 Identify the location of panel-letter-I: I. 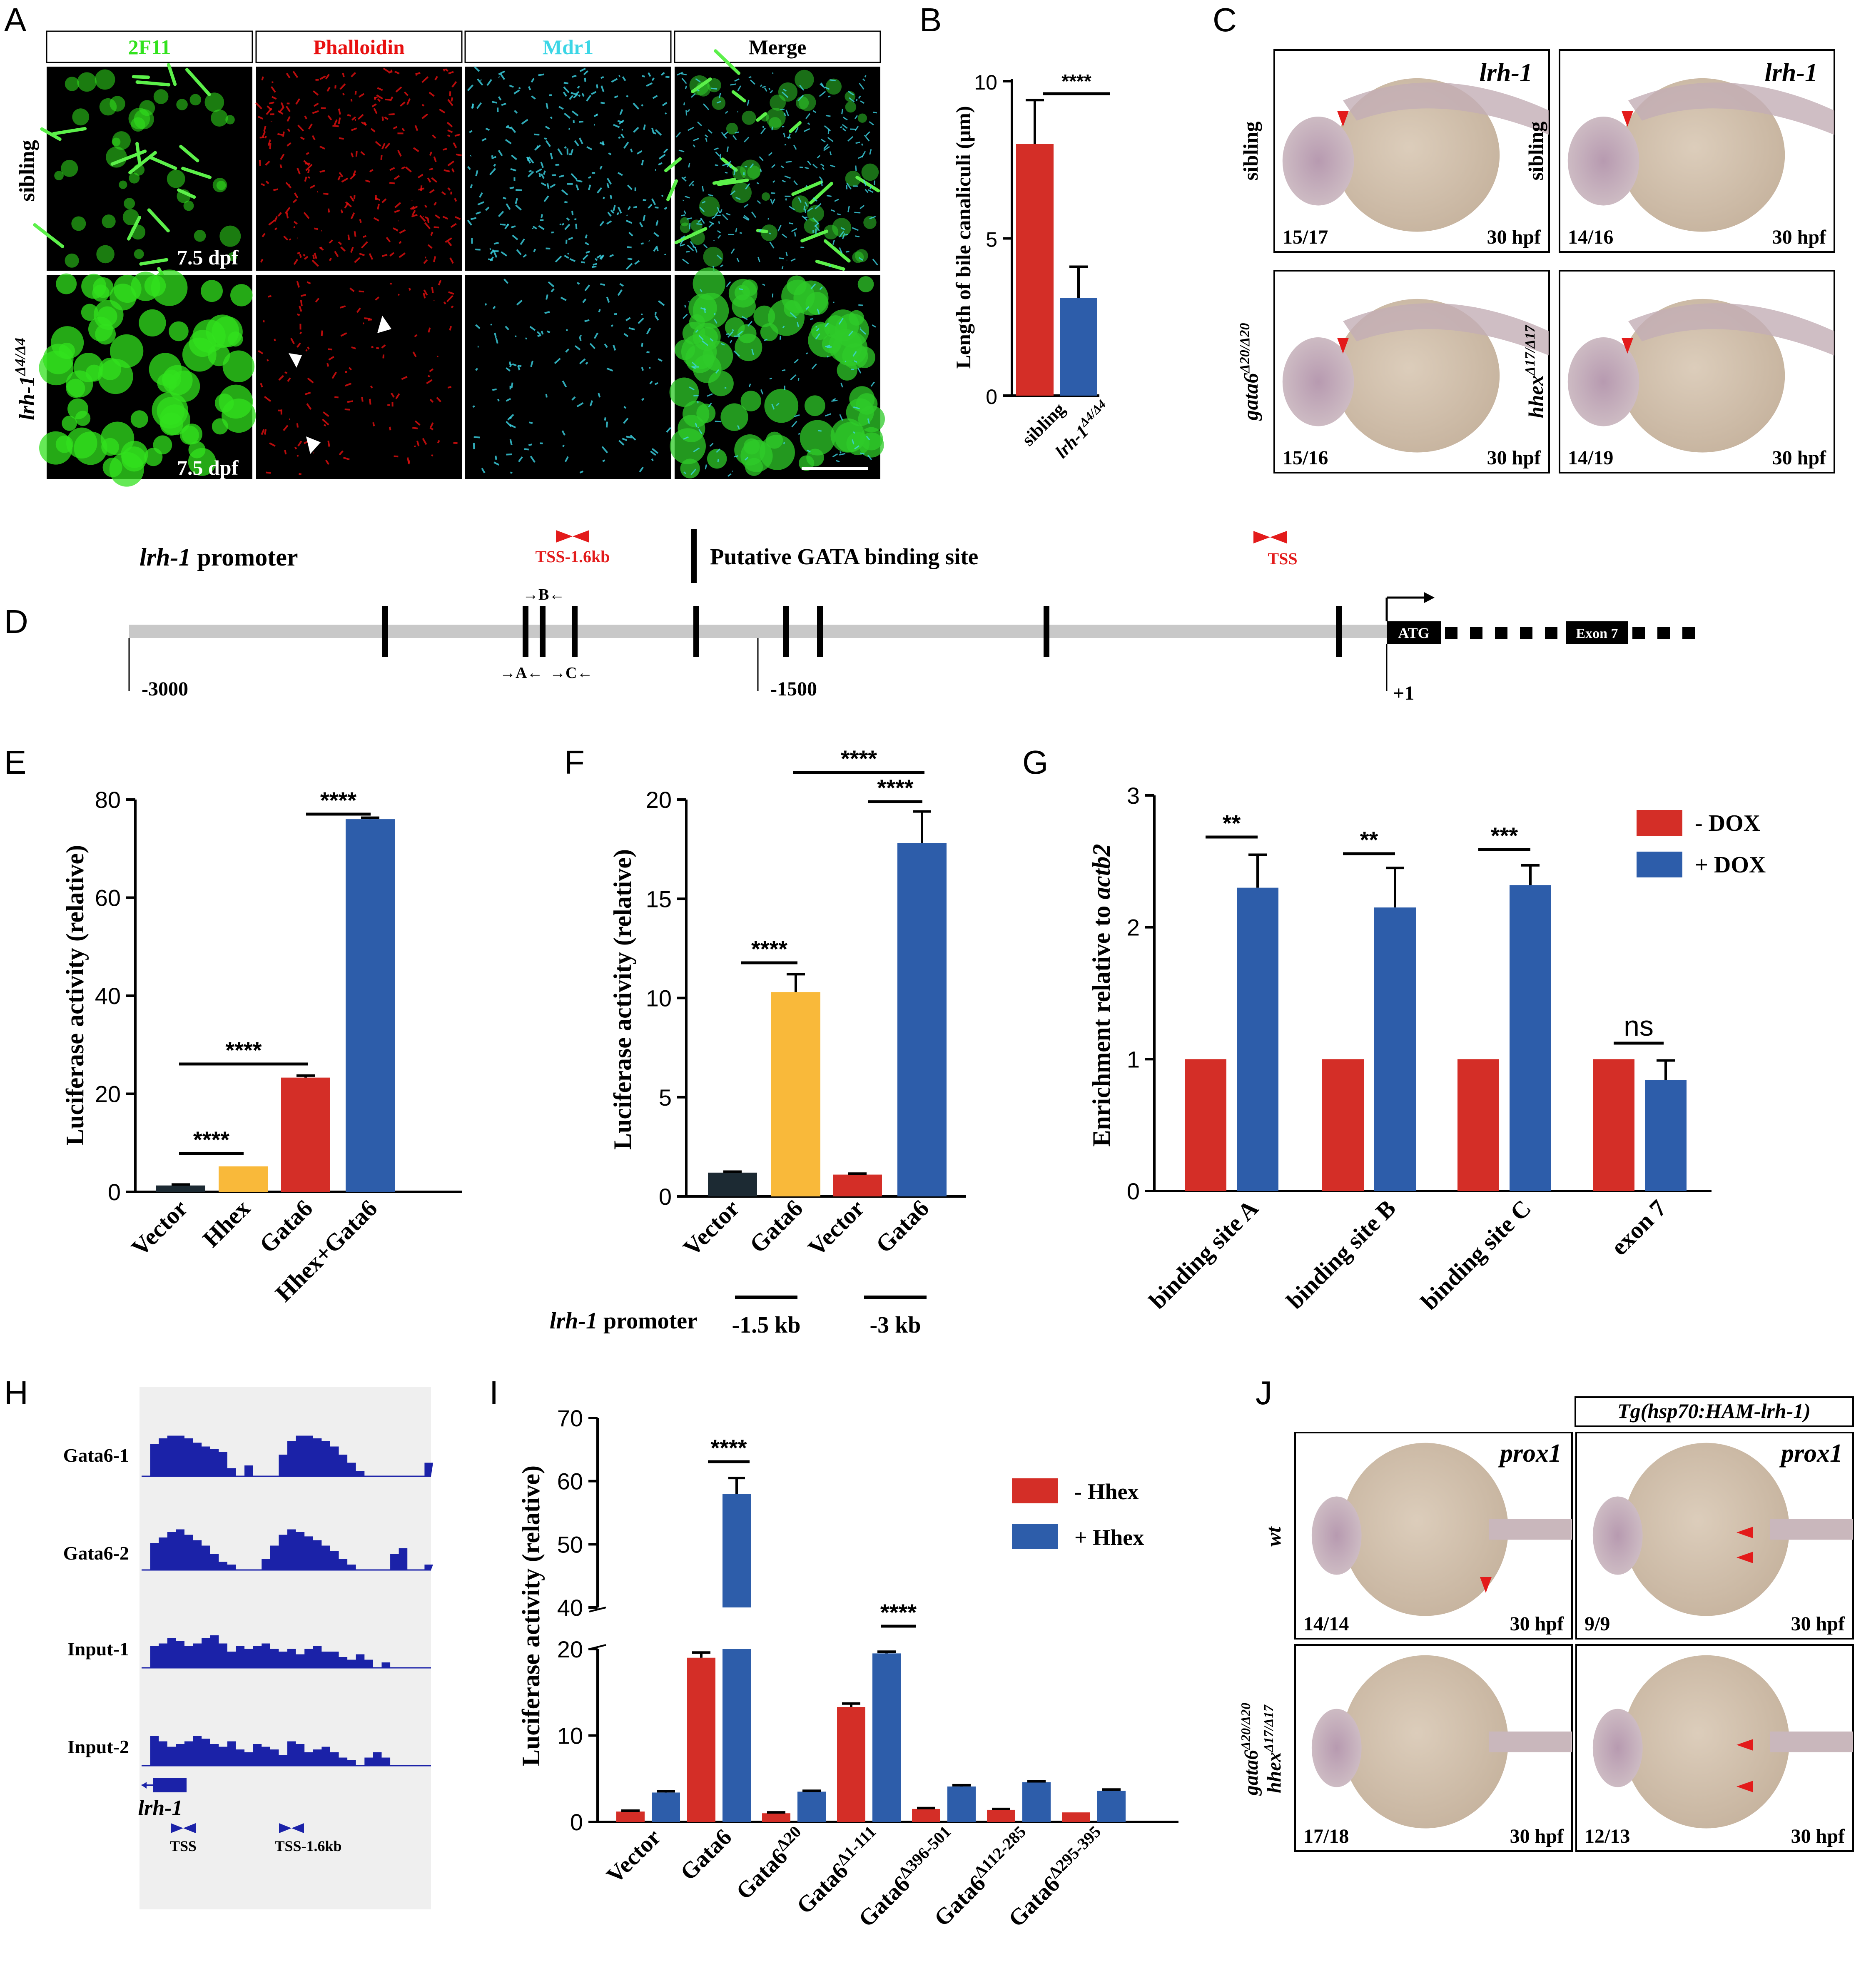
(493, 1392).